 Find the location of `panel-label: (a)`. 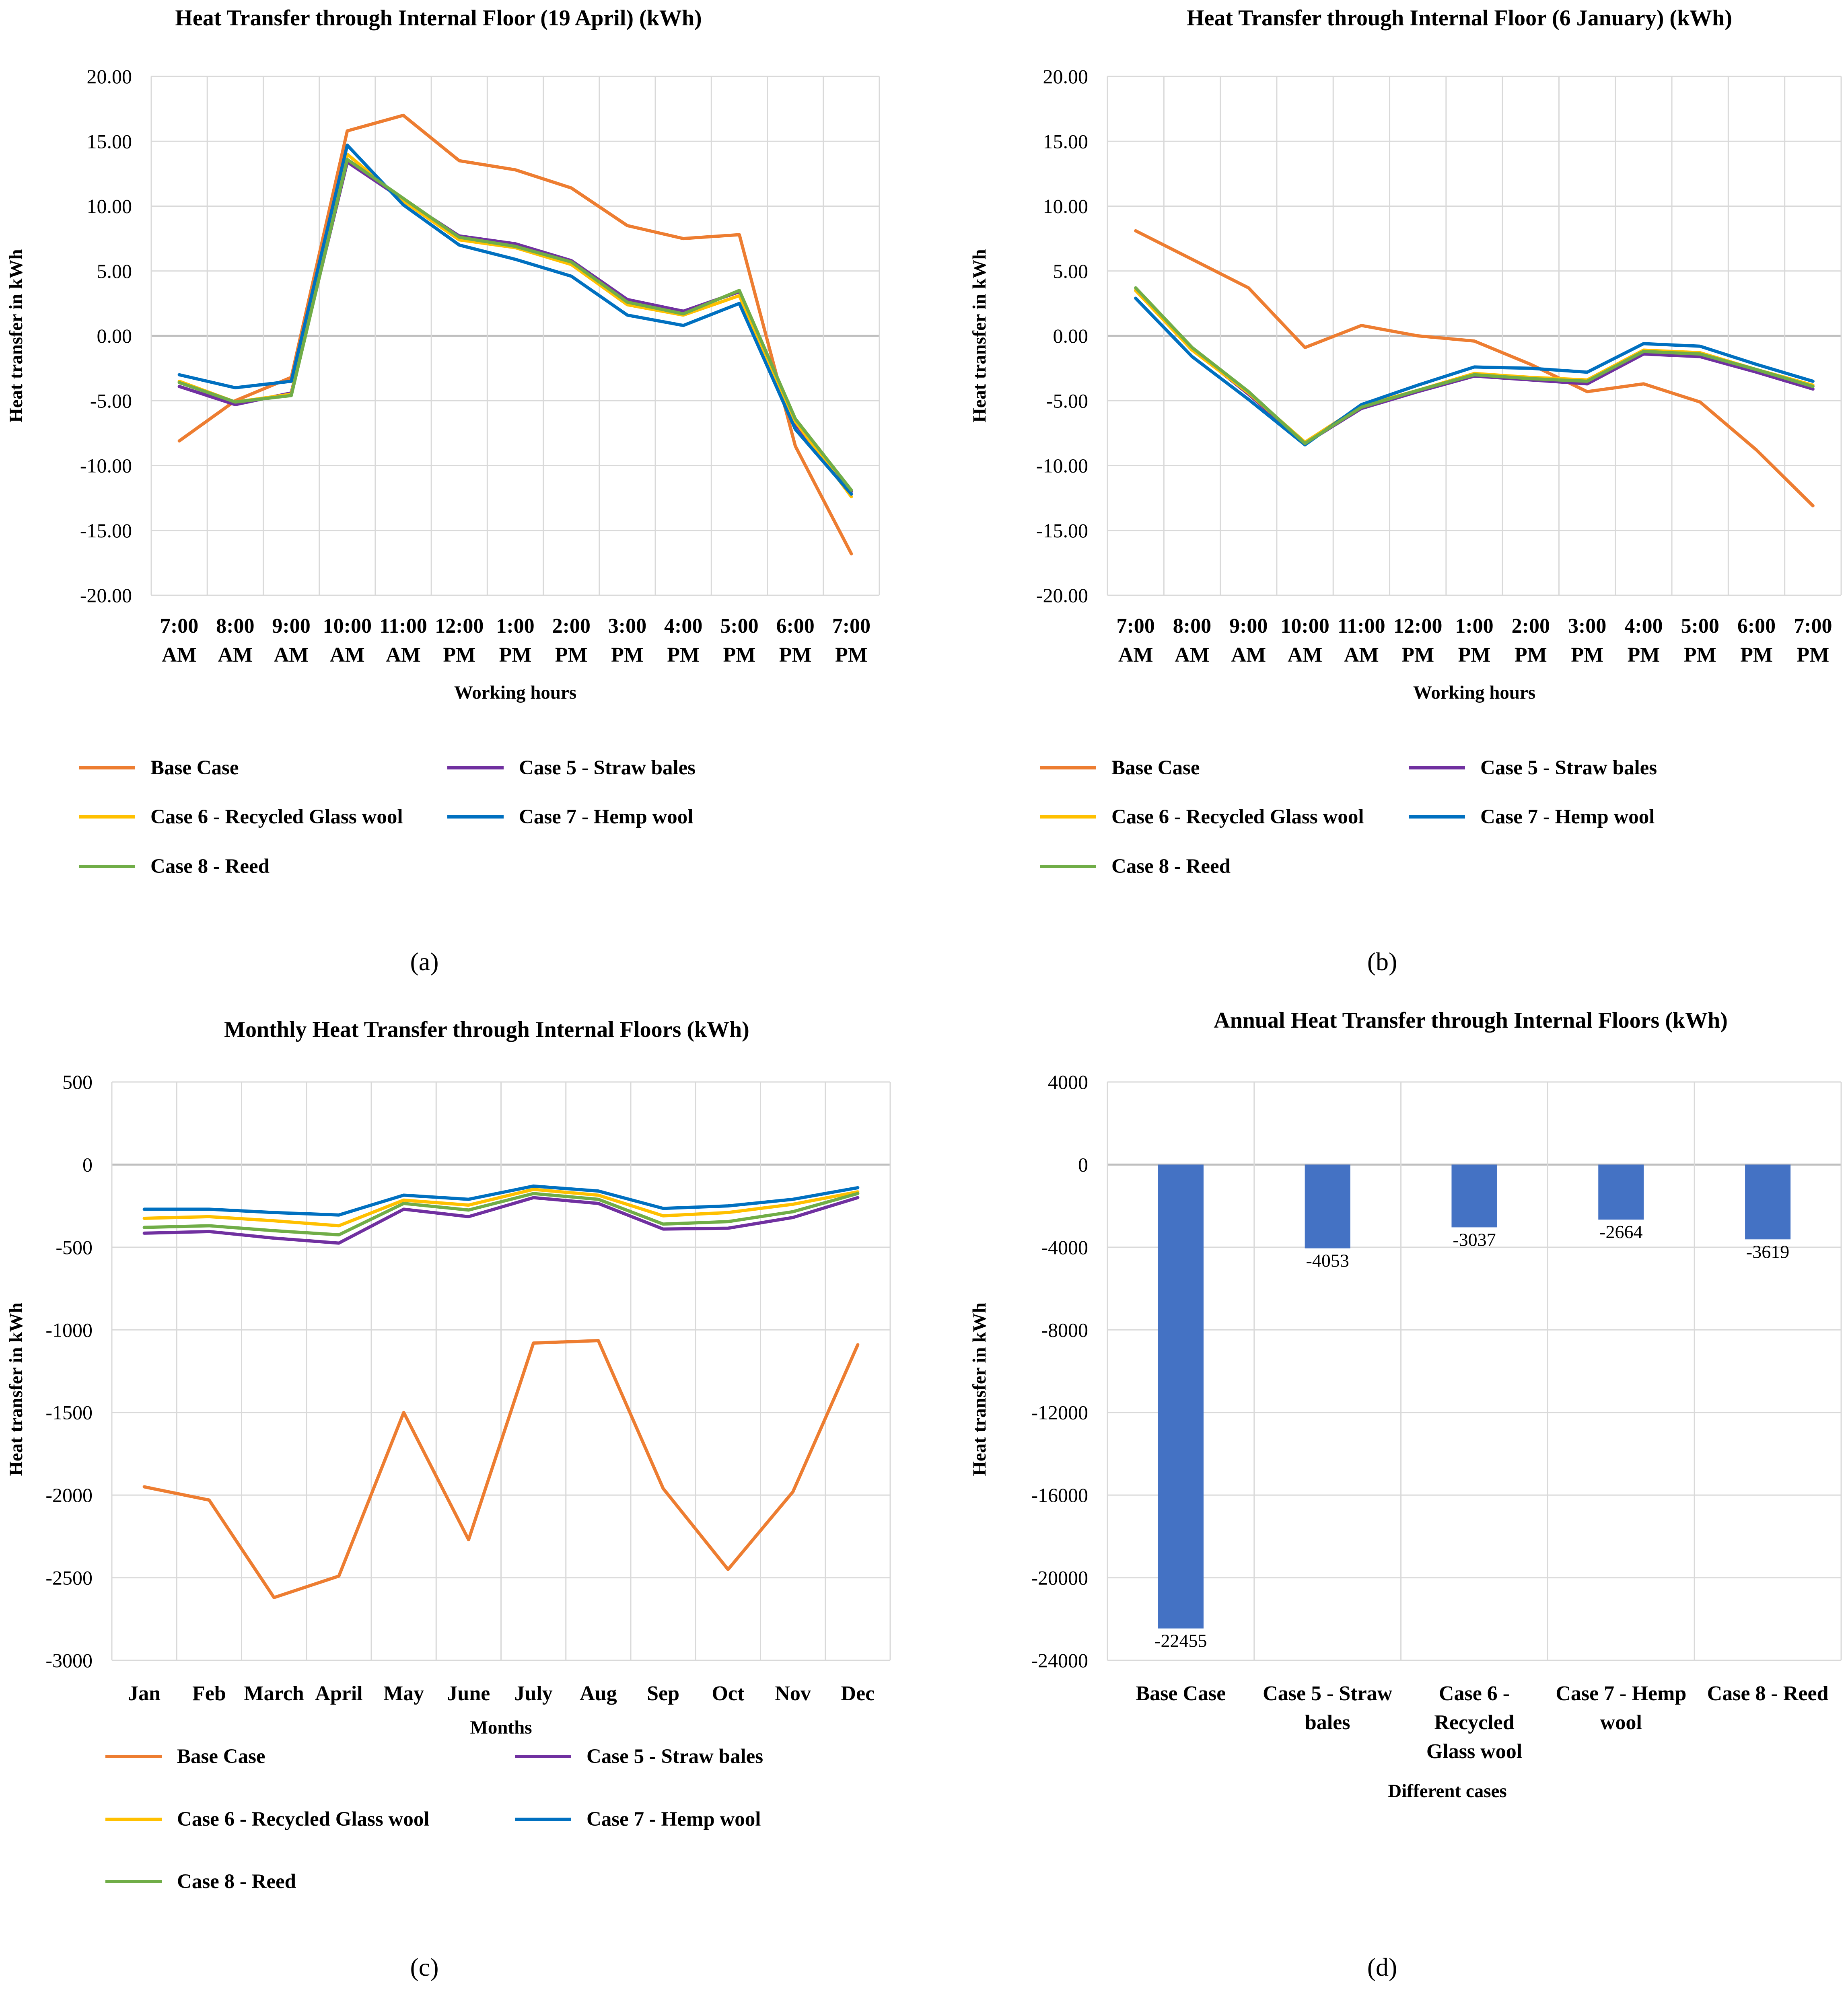

panel-label: (a) is located at coordinates (424, 961).